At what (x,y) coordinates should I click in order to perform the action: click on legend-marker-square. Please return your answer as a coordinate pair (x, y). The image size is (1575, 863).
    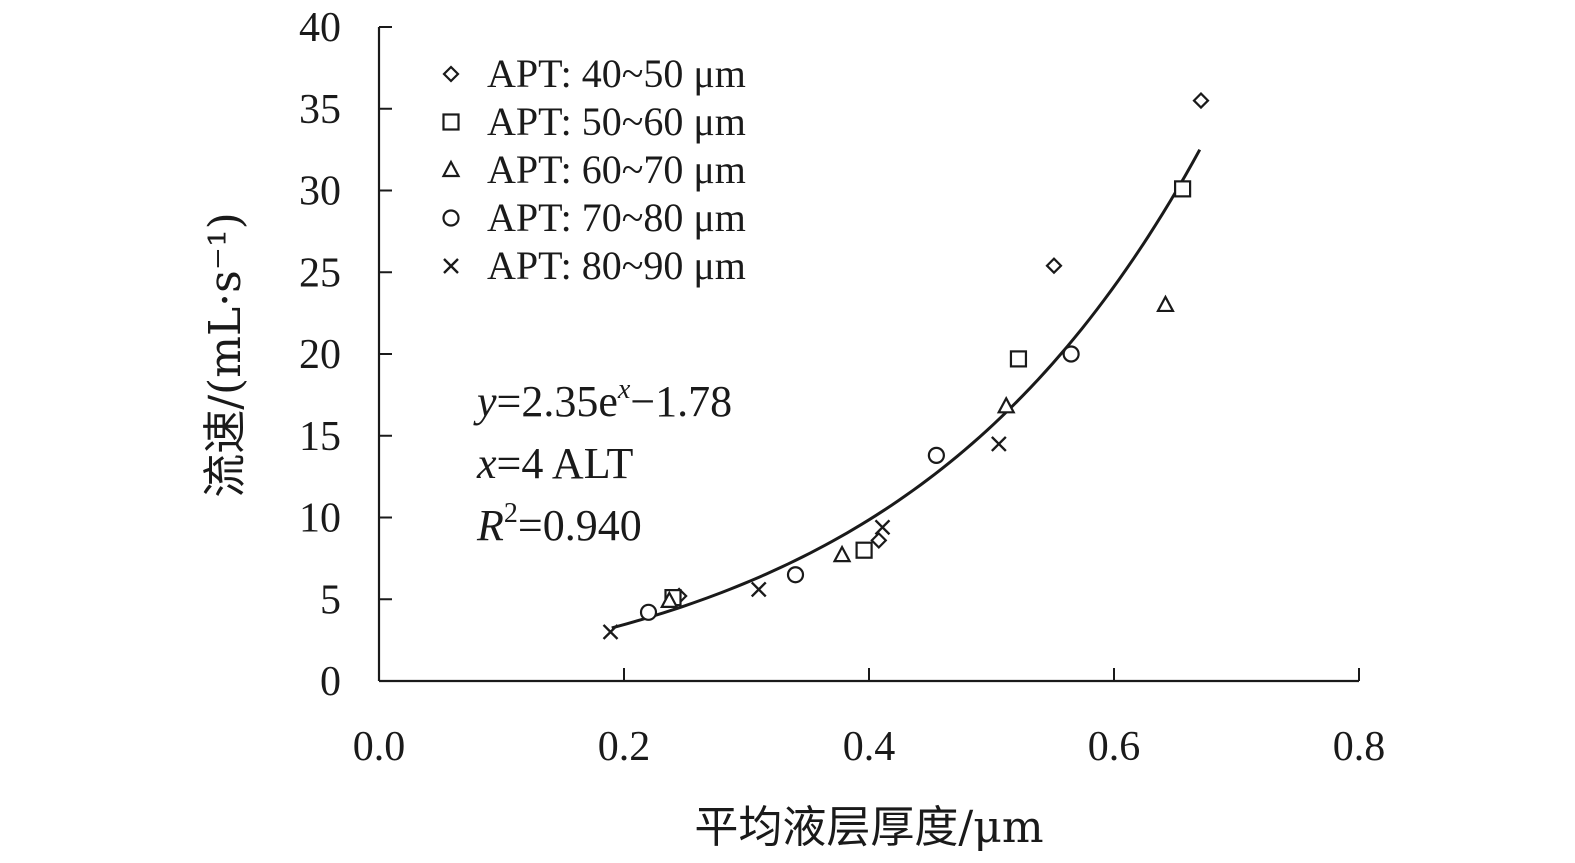
    Looking at the image, I should click on (451, 122).